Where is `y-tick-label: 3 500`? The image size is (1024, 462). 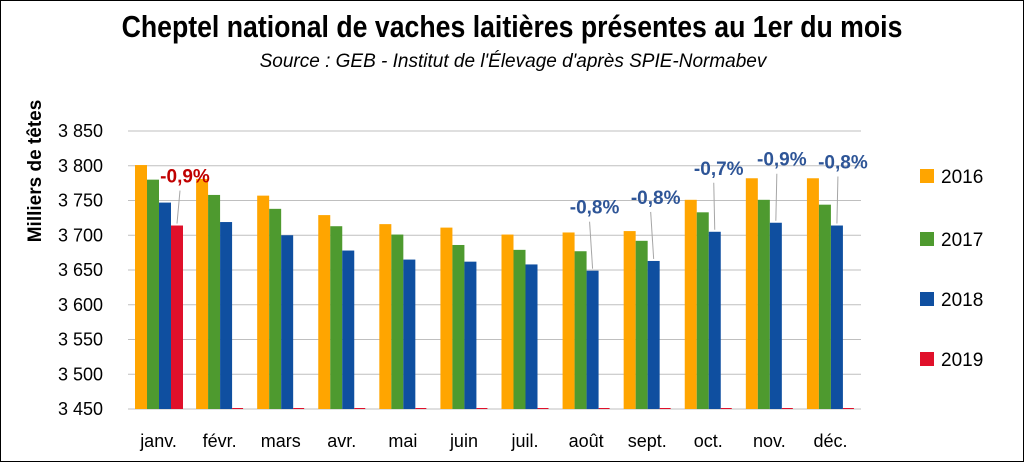 y-tick-label: 3 500 is located at coordinates (80, 374).